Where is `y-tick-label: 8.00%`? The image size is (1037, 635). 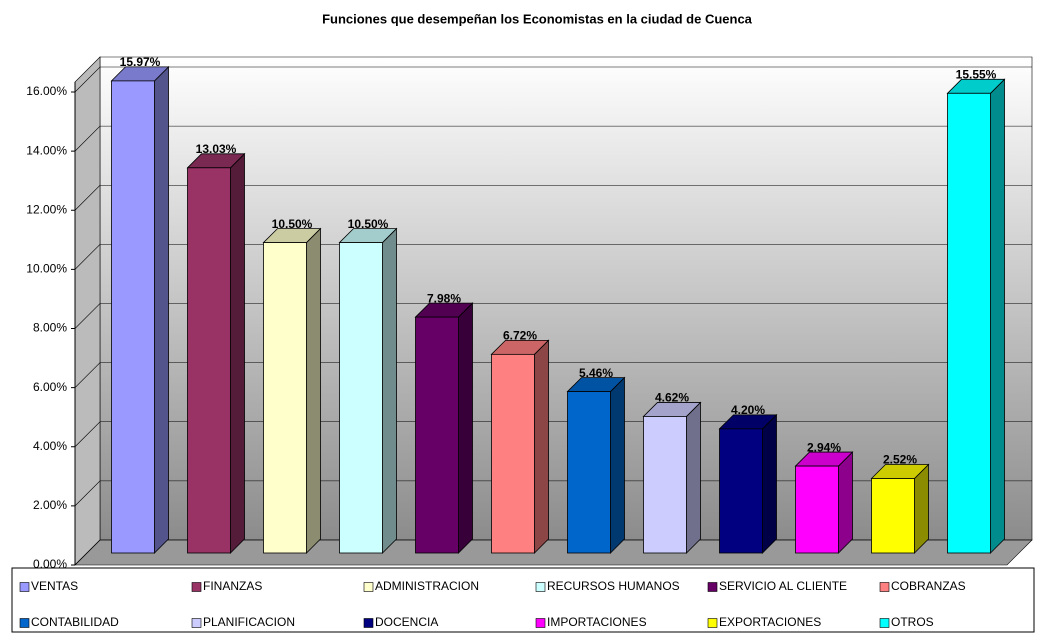
y-tick-label: 8.00% is located at coordinates (50, 328).